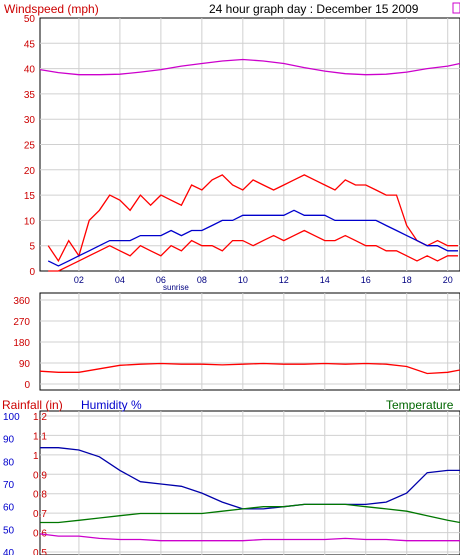 The width and height of the screenshot is (460, 555). I want to click on wind-x-tick-label: 12, so click(284, 280).